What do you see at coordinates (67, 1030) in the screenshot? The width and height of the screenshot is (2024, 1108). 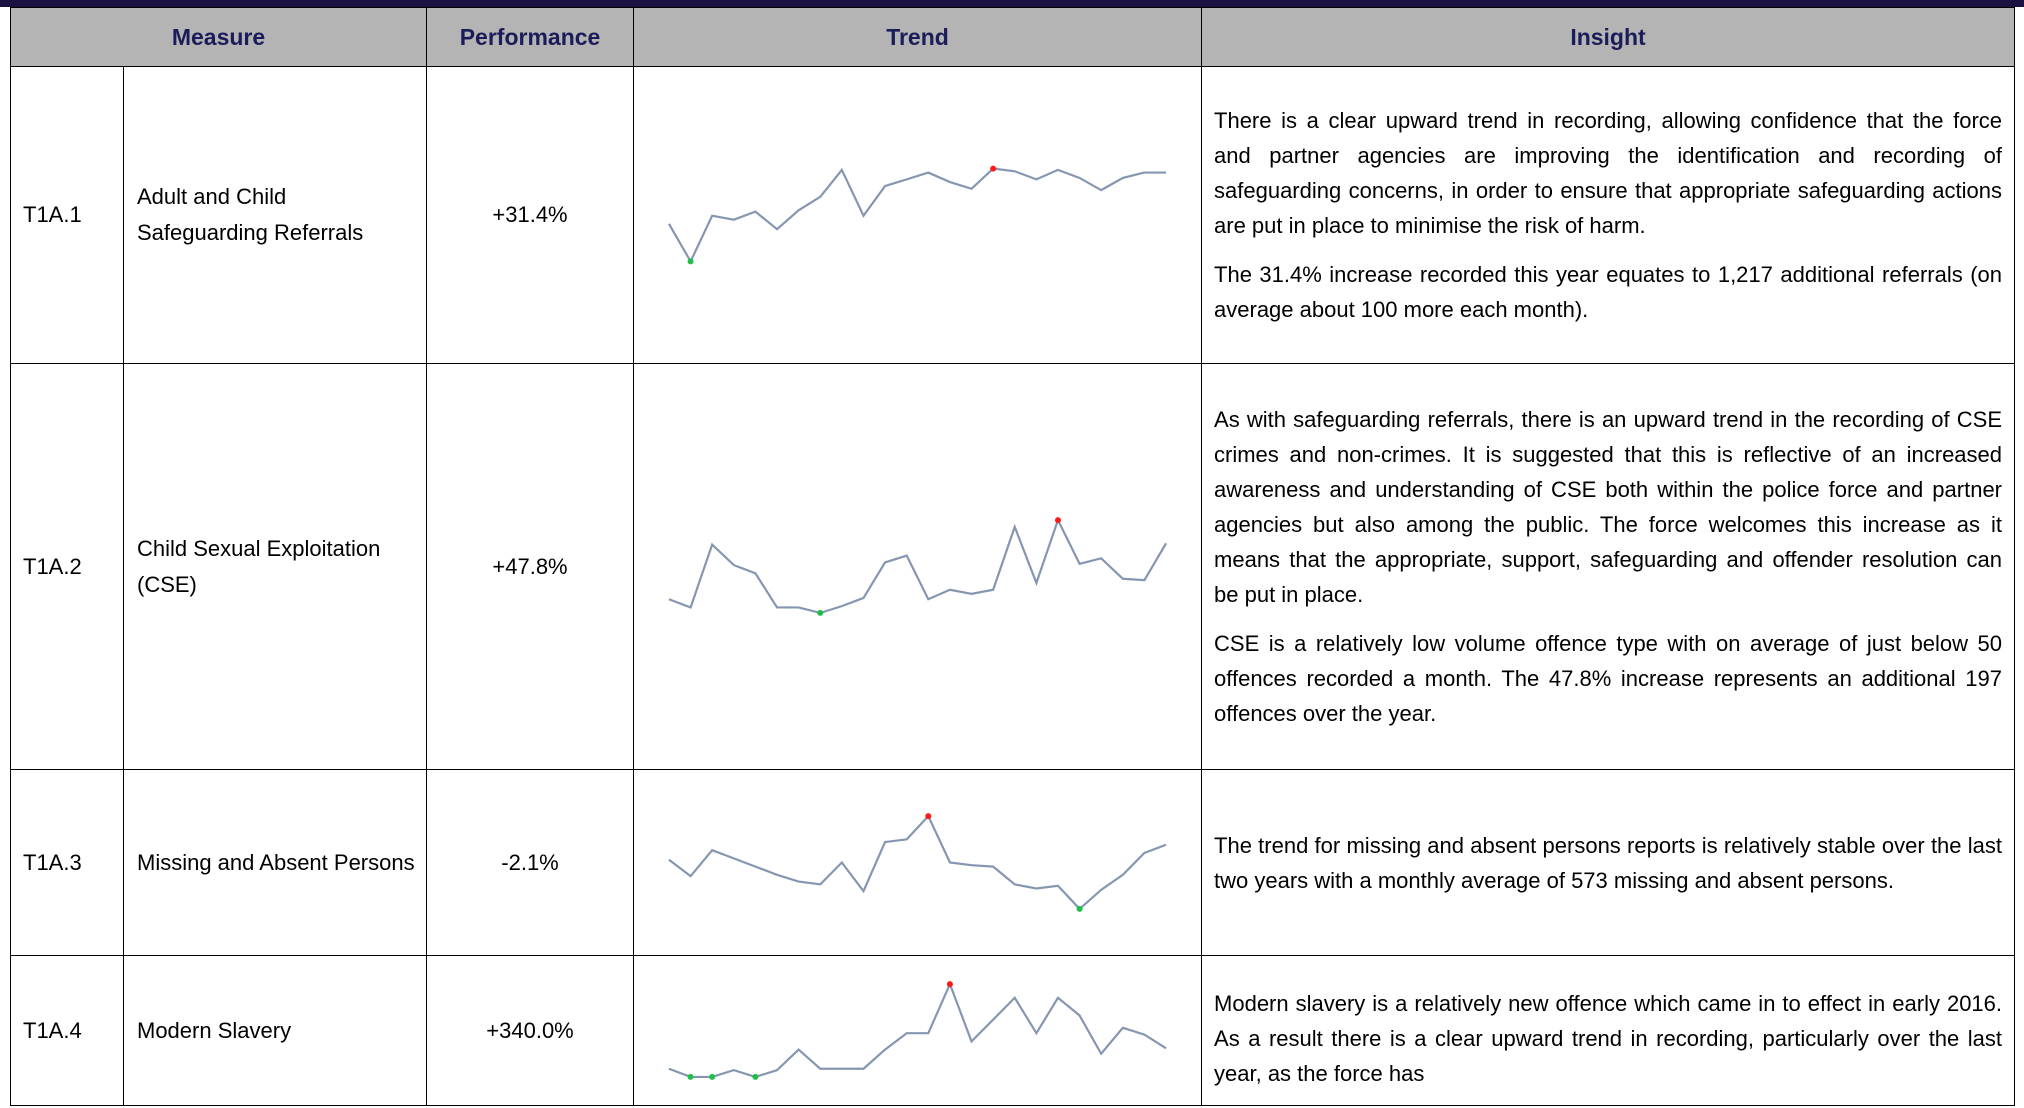 I see `measure-id: T1A.4` at bounding box center [67, 1030].